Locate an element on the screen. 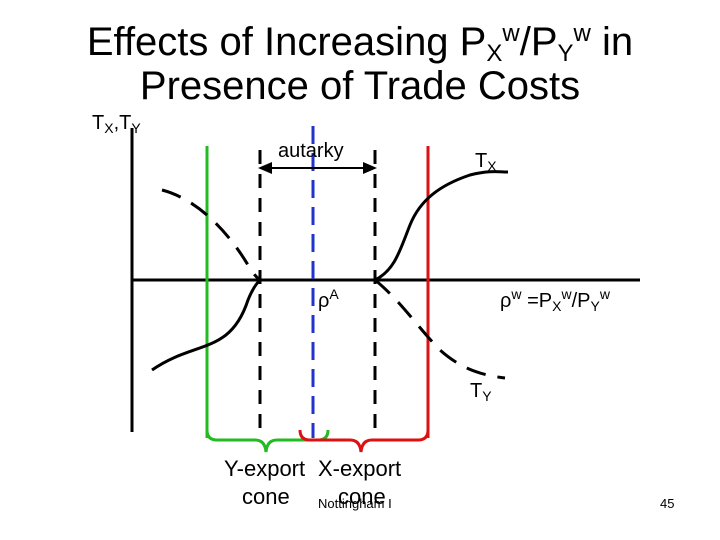 This screenshot has width=720, height=540. x-export-label: X-export is located at coordinates (360, 468).